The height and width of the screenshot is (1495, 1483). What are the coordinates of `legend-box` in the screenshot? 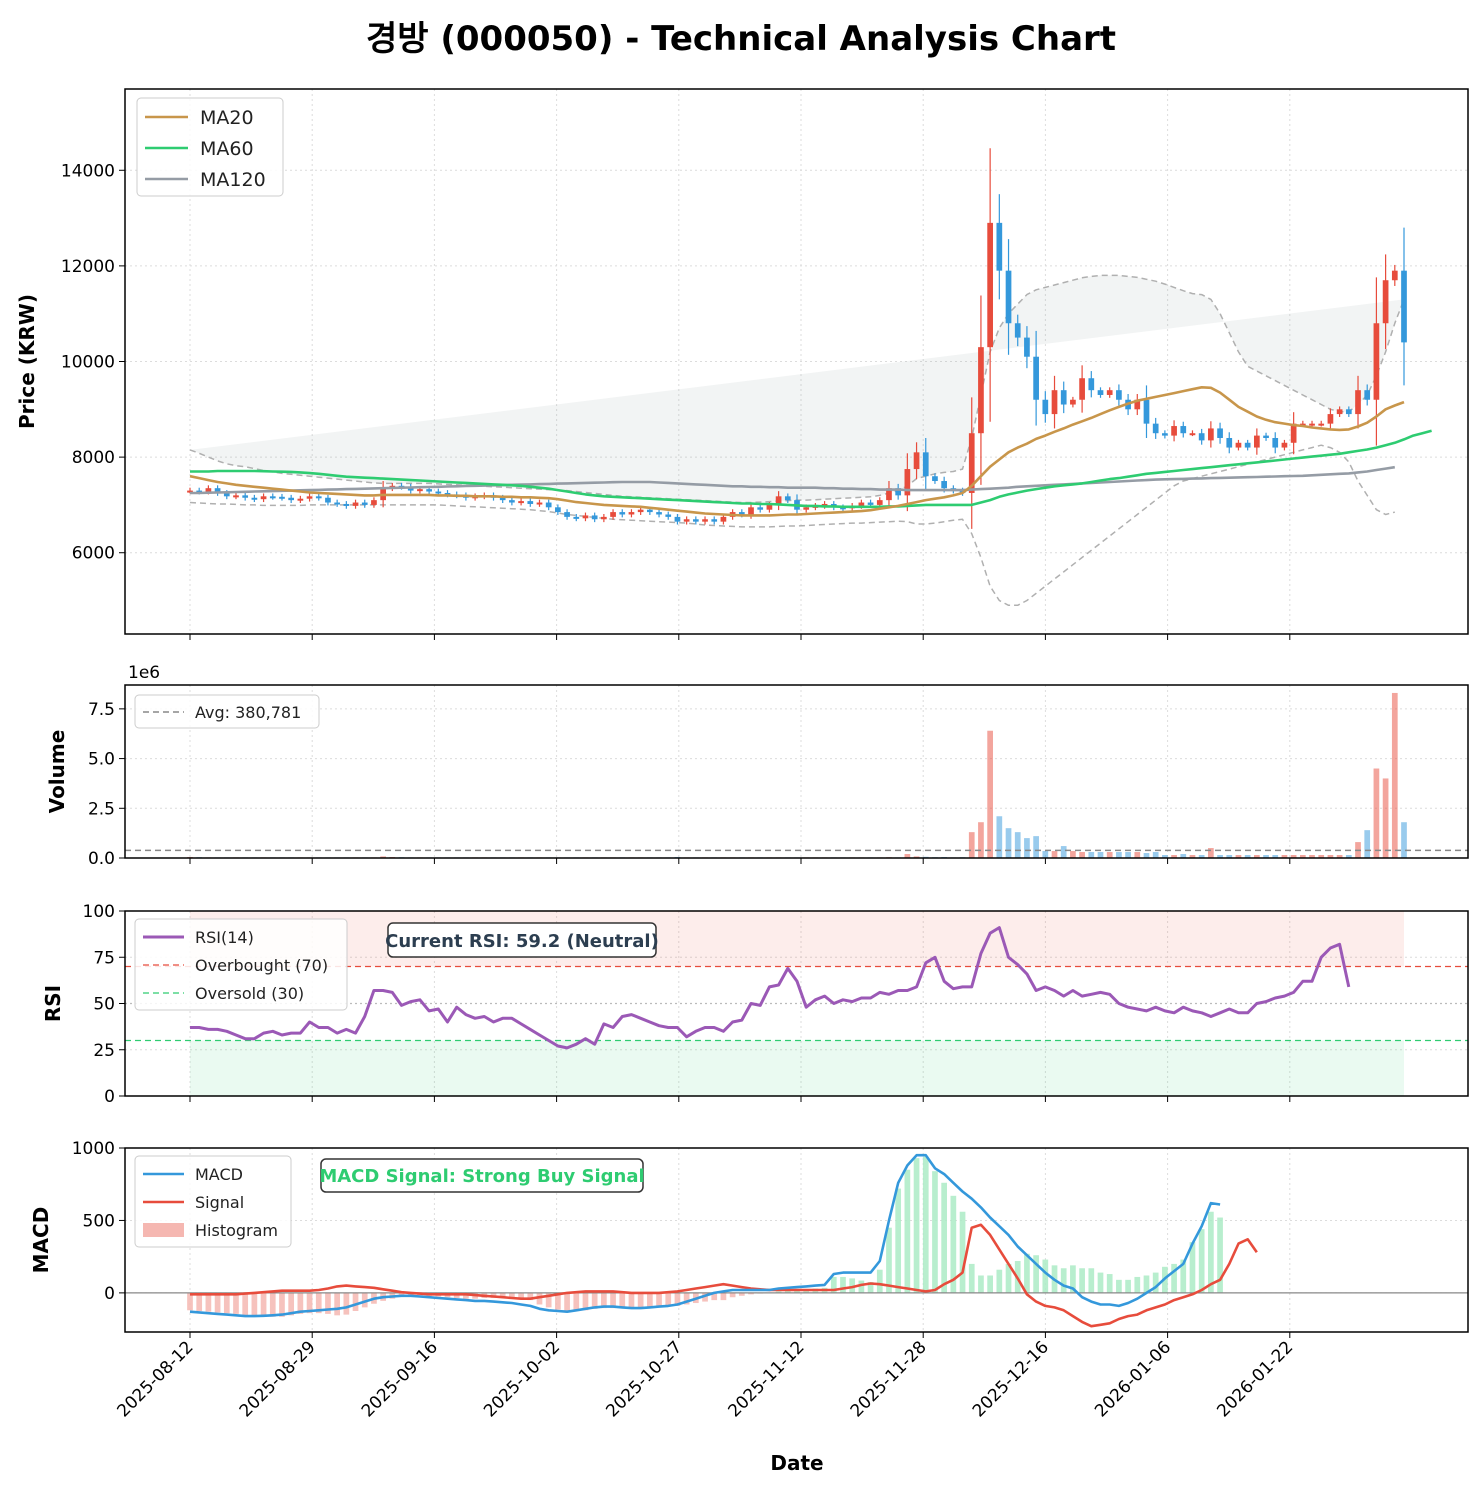 It's located at (241, 964).